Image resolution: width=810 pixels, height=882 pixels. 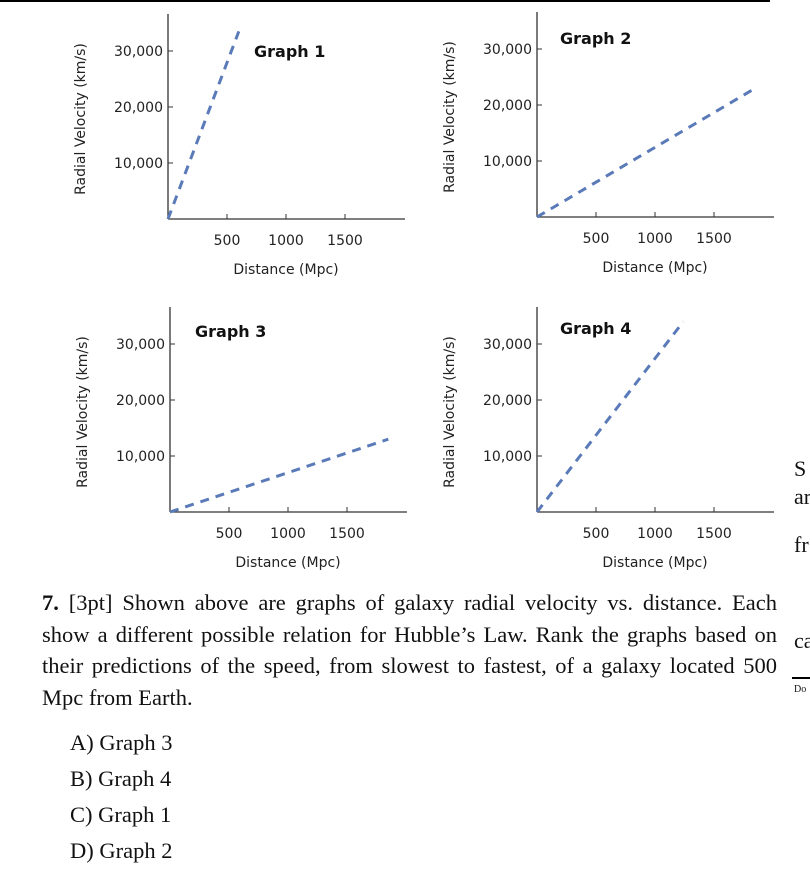 What do you see at coordinates (802, 496) in the screenshot?
I see `cut-text: ar` at bounding box center [802, 496].